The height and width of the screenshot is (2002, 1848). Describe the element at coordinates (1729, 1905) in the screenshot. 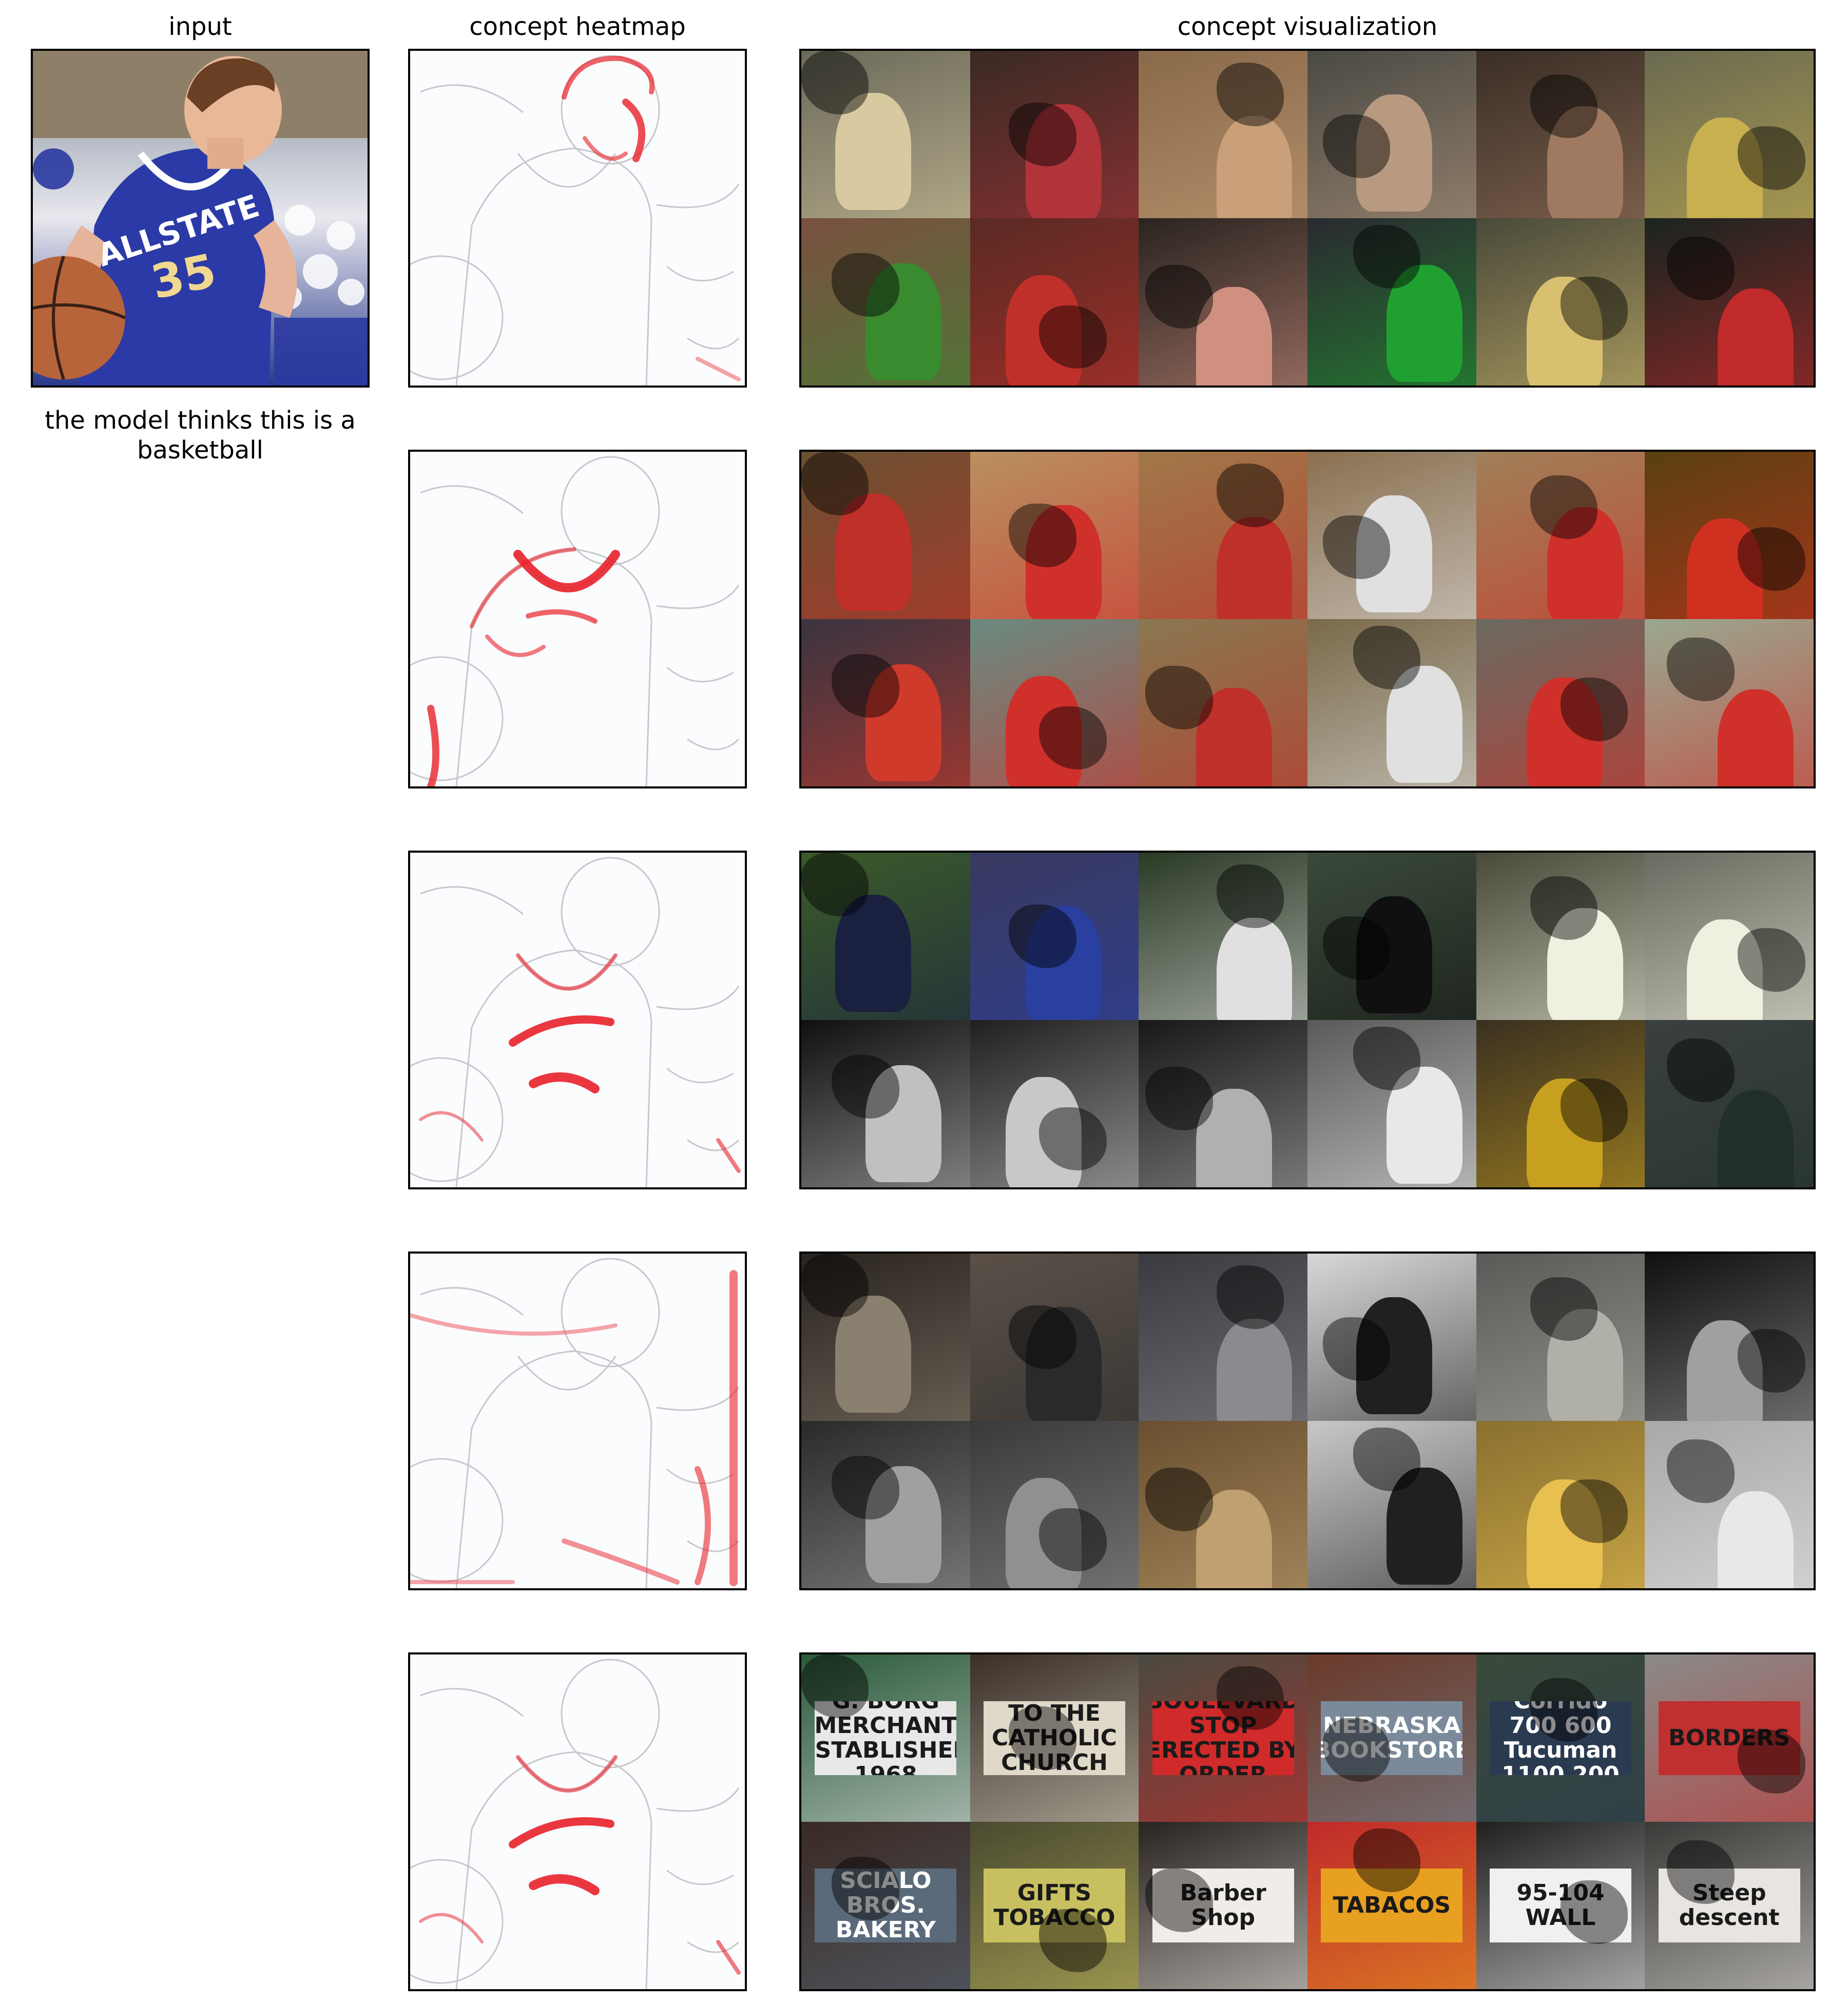

I see `concept-example-tile: Steep descent` at that location.